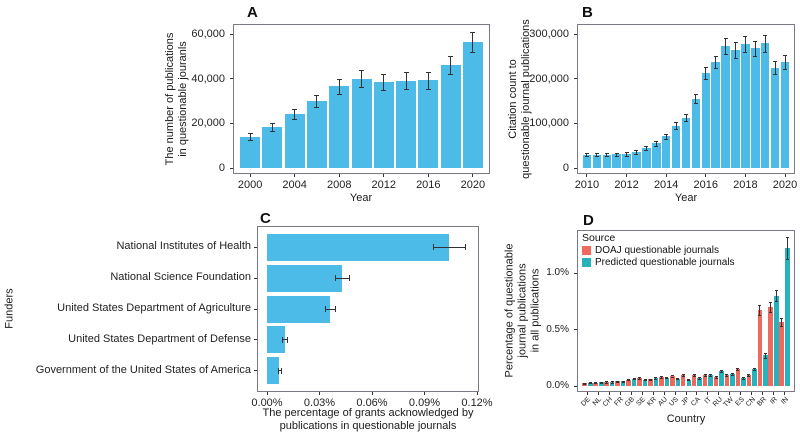  I want to click on y-tick-label: 1.0%, so click(557, 272).